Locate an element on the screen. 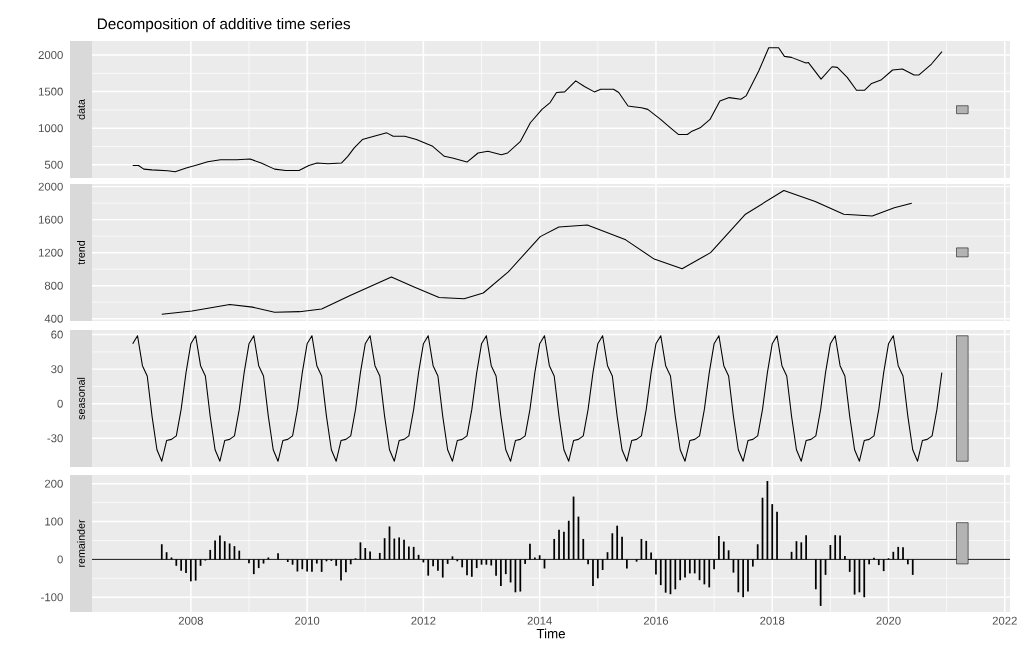 Image resolution: width=1035 pixels, height=656 pixels. y-tick-label: 1500 is located at coordinates (50, 91).